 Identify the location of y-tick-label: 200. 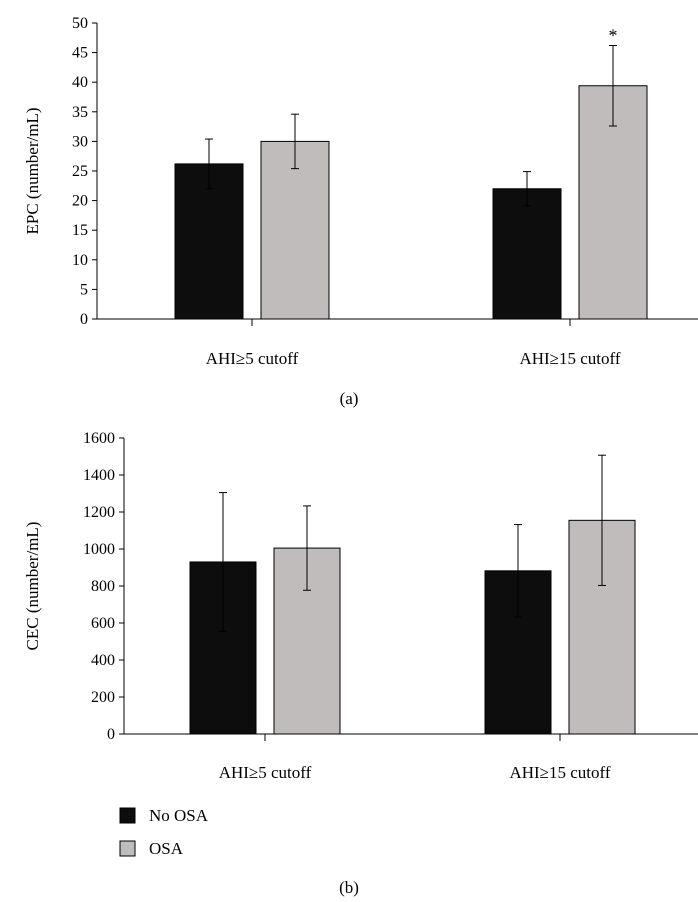
(103, 697).